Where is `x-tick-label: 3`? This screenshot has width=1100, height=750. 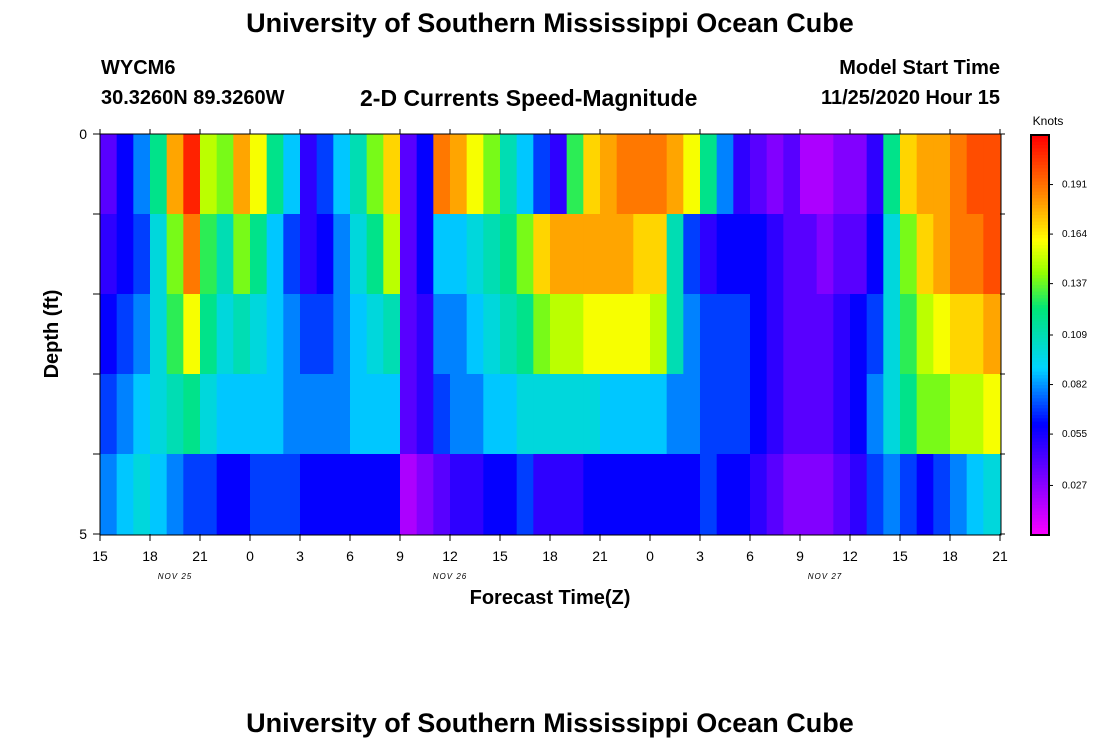
x-tick-label: 3 is located at coordinates (700, 556).